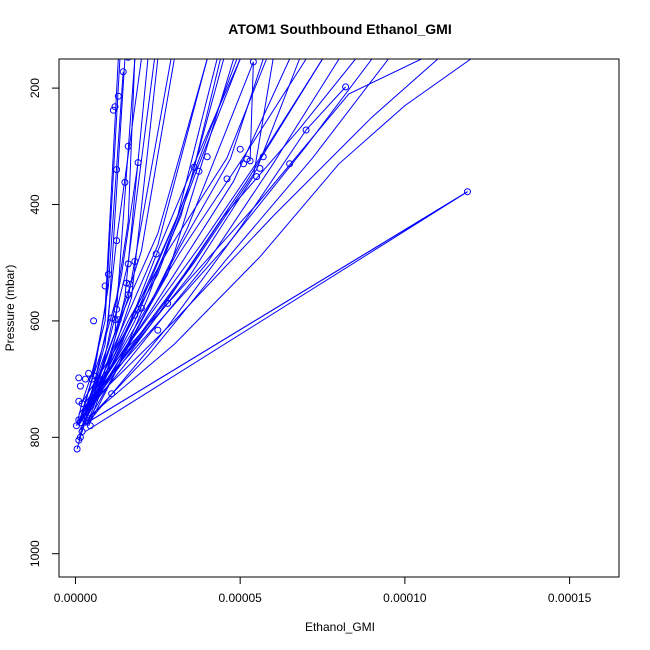 The image size is (650, 650). Describe the element at coordinates (44, 322) in the screenshot. I see `y-axis: 200 400 600 800 1000` at that location.